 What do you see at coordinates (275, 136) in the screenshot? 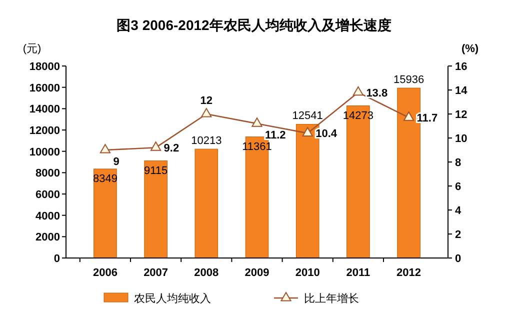
I see `data-label: 11.2` at bounding box center [275, 136].